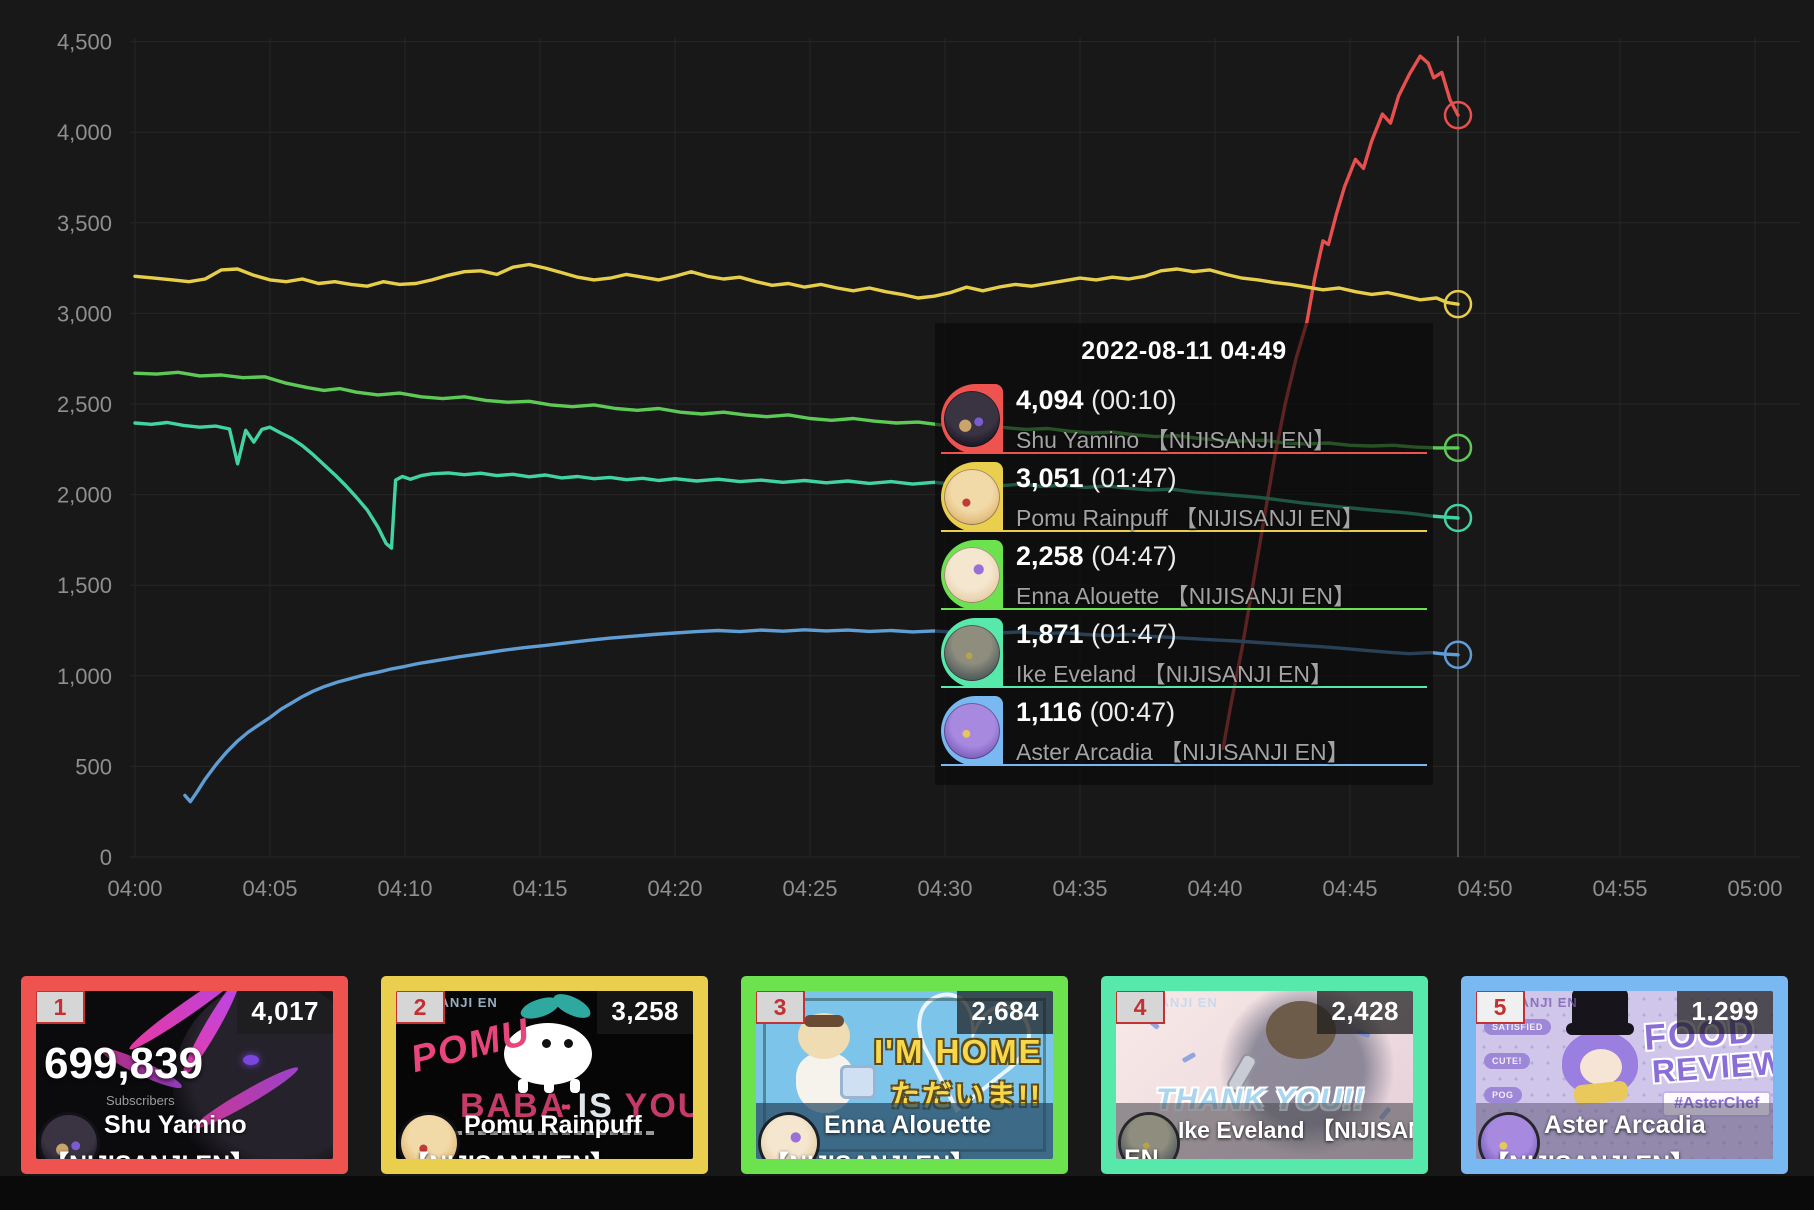 The image size is (1814, 1210). Describe the element at coordinates (1625, 1125) in the screenshot. I see `streamer-name: Aster Arcadia` at that location.